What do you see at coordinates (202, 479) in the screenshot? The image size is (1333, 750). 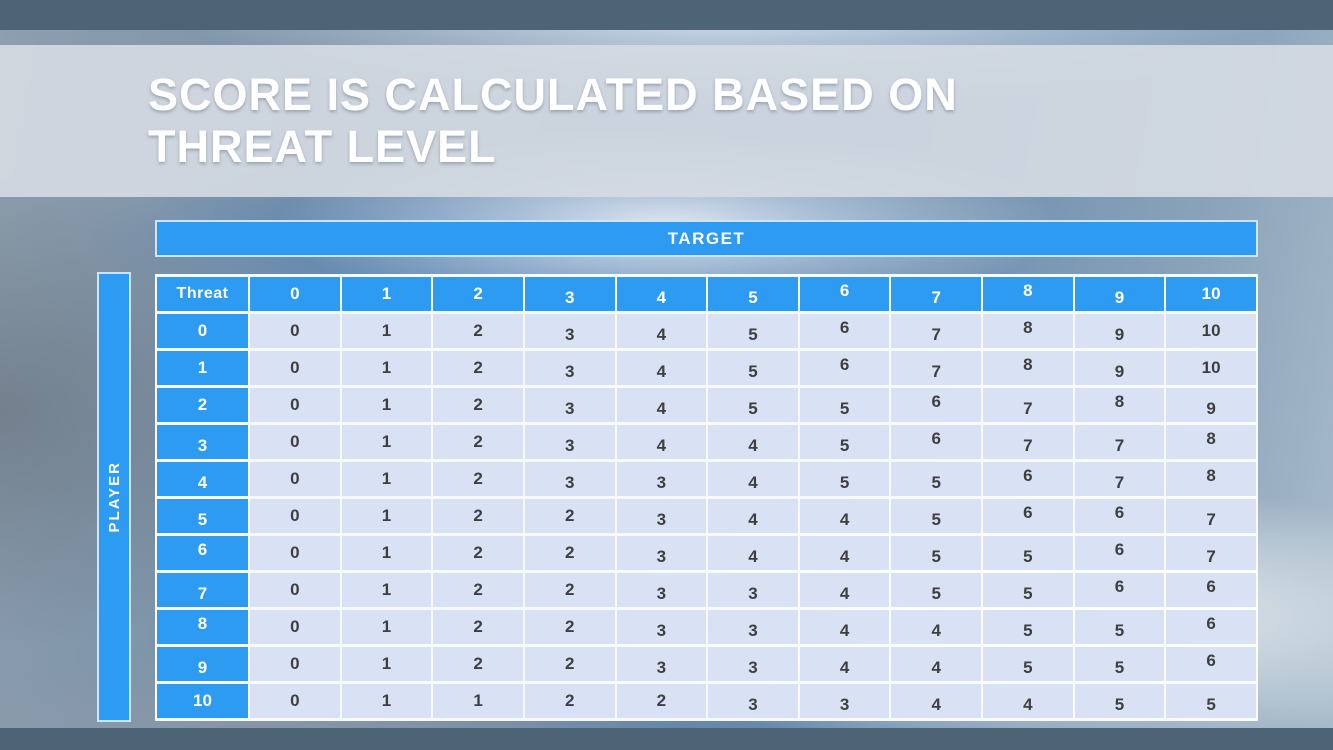 I see `player-row-header-4: 4` at bounding box center [202, 479].